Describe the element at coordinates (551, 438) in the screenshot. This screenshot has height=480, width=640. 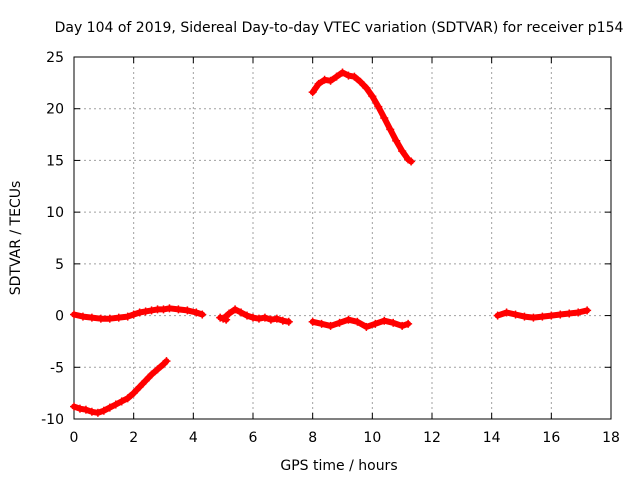
I see `x-tick-label: 16` at that location.